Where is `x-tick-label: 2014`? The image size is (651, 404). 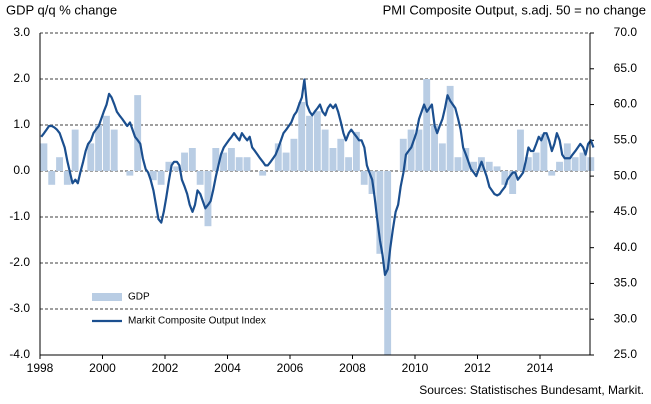 x-tick-label: 2014 is located at coordinates (540, 368).